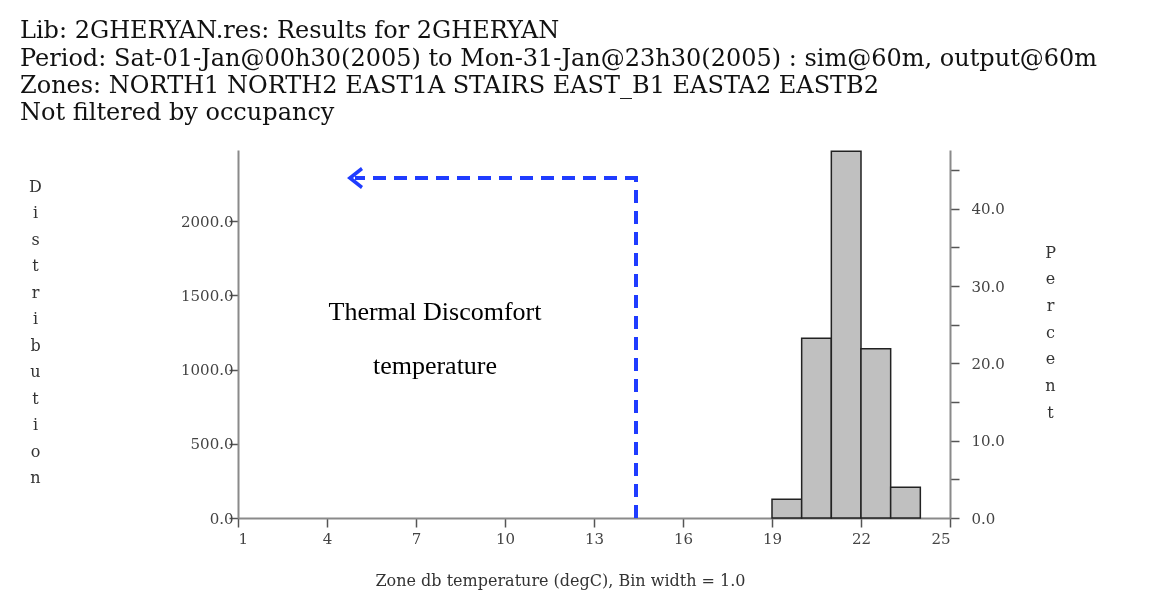 The width and height of the screenshot is (1162, 595). Describe the element at coordinates (772, 538) in the screenshot. I see `x-tick-label: 19` at that location.